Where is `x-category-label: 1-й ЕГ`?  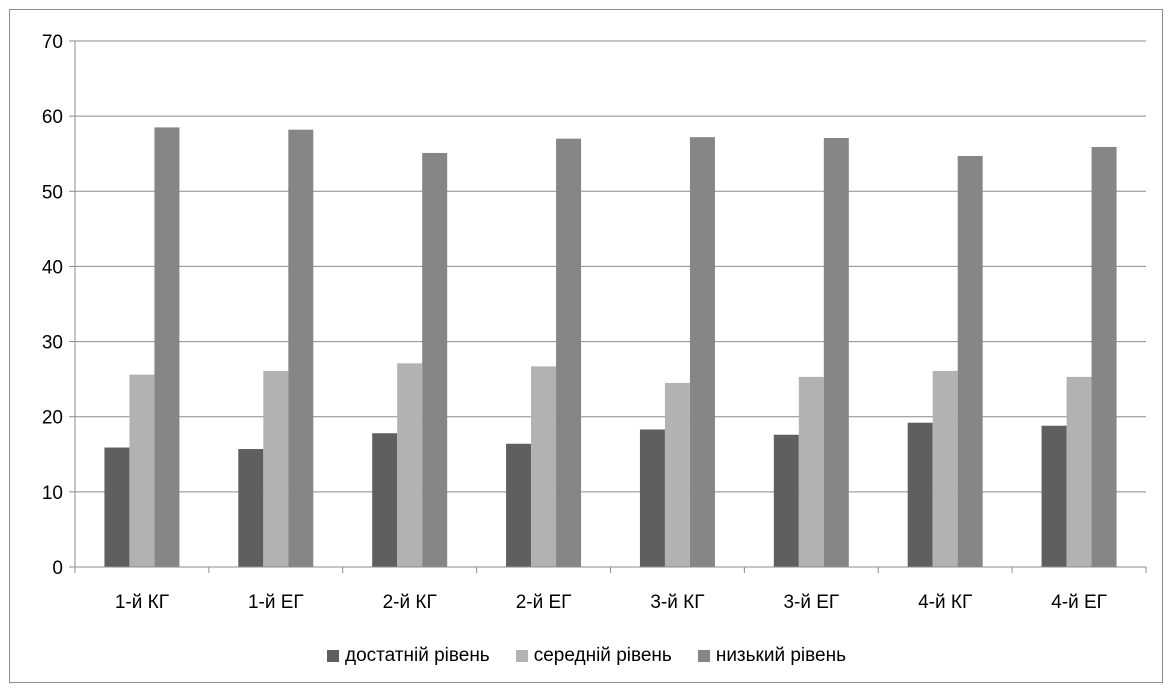 x-category-label: 1-й ЕГ is located at coordinates (276, 602).